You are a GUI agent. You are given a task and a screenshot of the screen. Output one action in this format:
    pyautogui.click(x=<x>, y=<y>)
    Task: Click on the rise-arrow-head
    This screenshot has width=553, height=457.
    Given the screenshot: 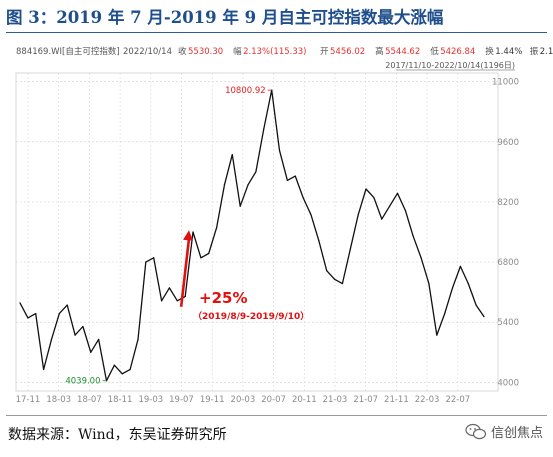 What is the action you would take?
    pyautogui.click(x=188, y=235)
    